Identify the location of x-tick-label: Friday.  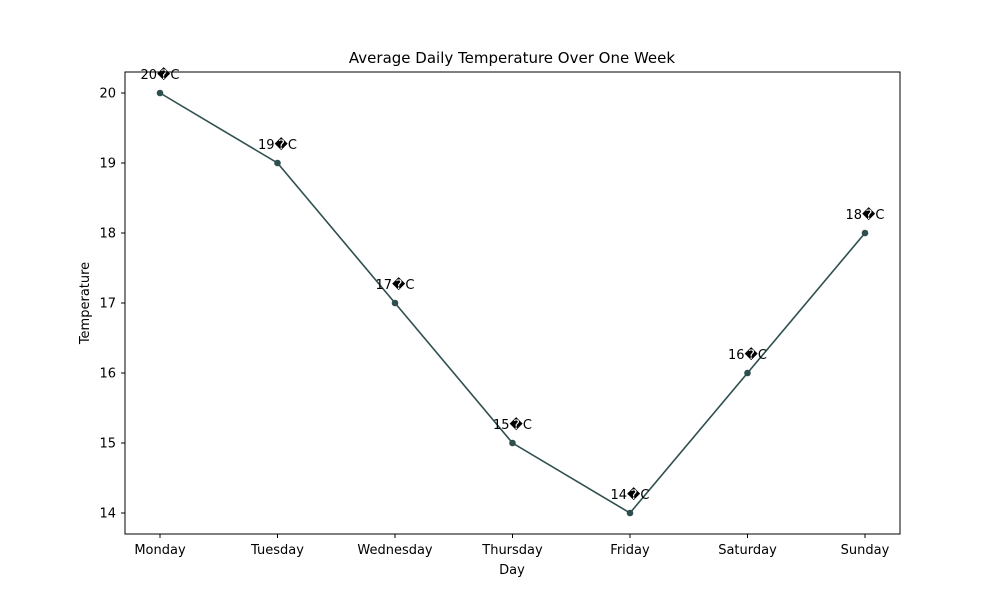
(630, 550).